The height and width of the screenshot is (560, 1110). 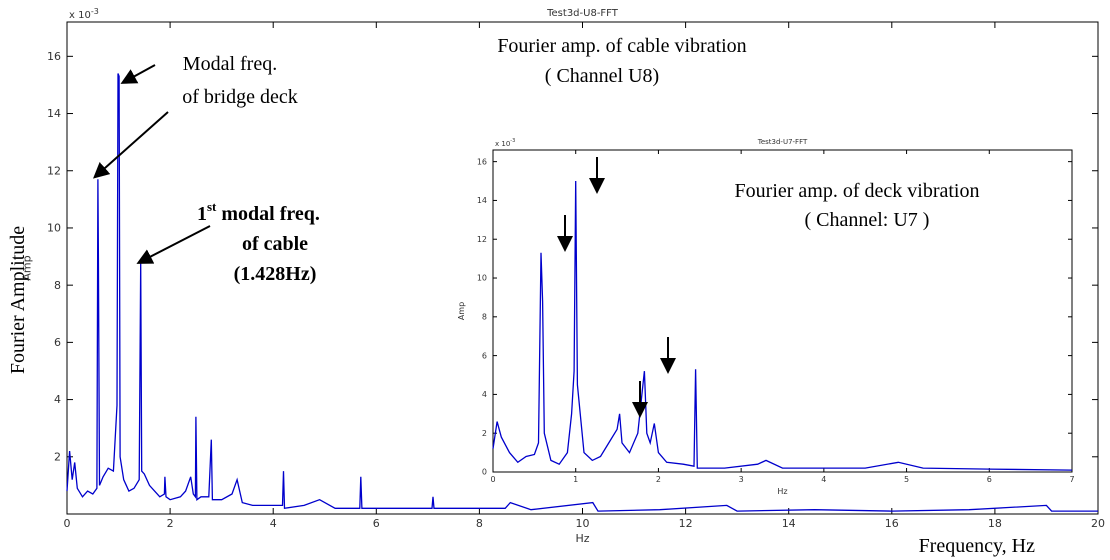 I want to click on annotation: Fourier amp. of deck vibration, so click(x=857, y=191).